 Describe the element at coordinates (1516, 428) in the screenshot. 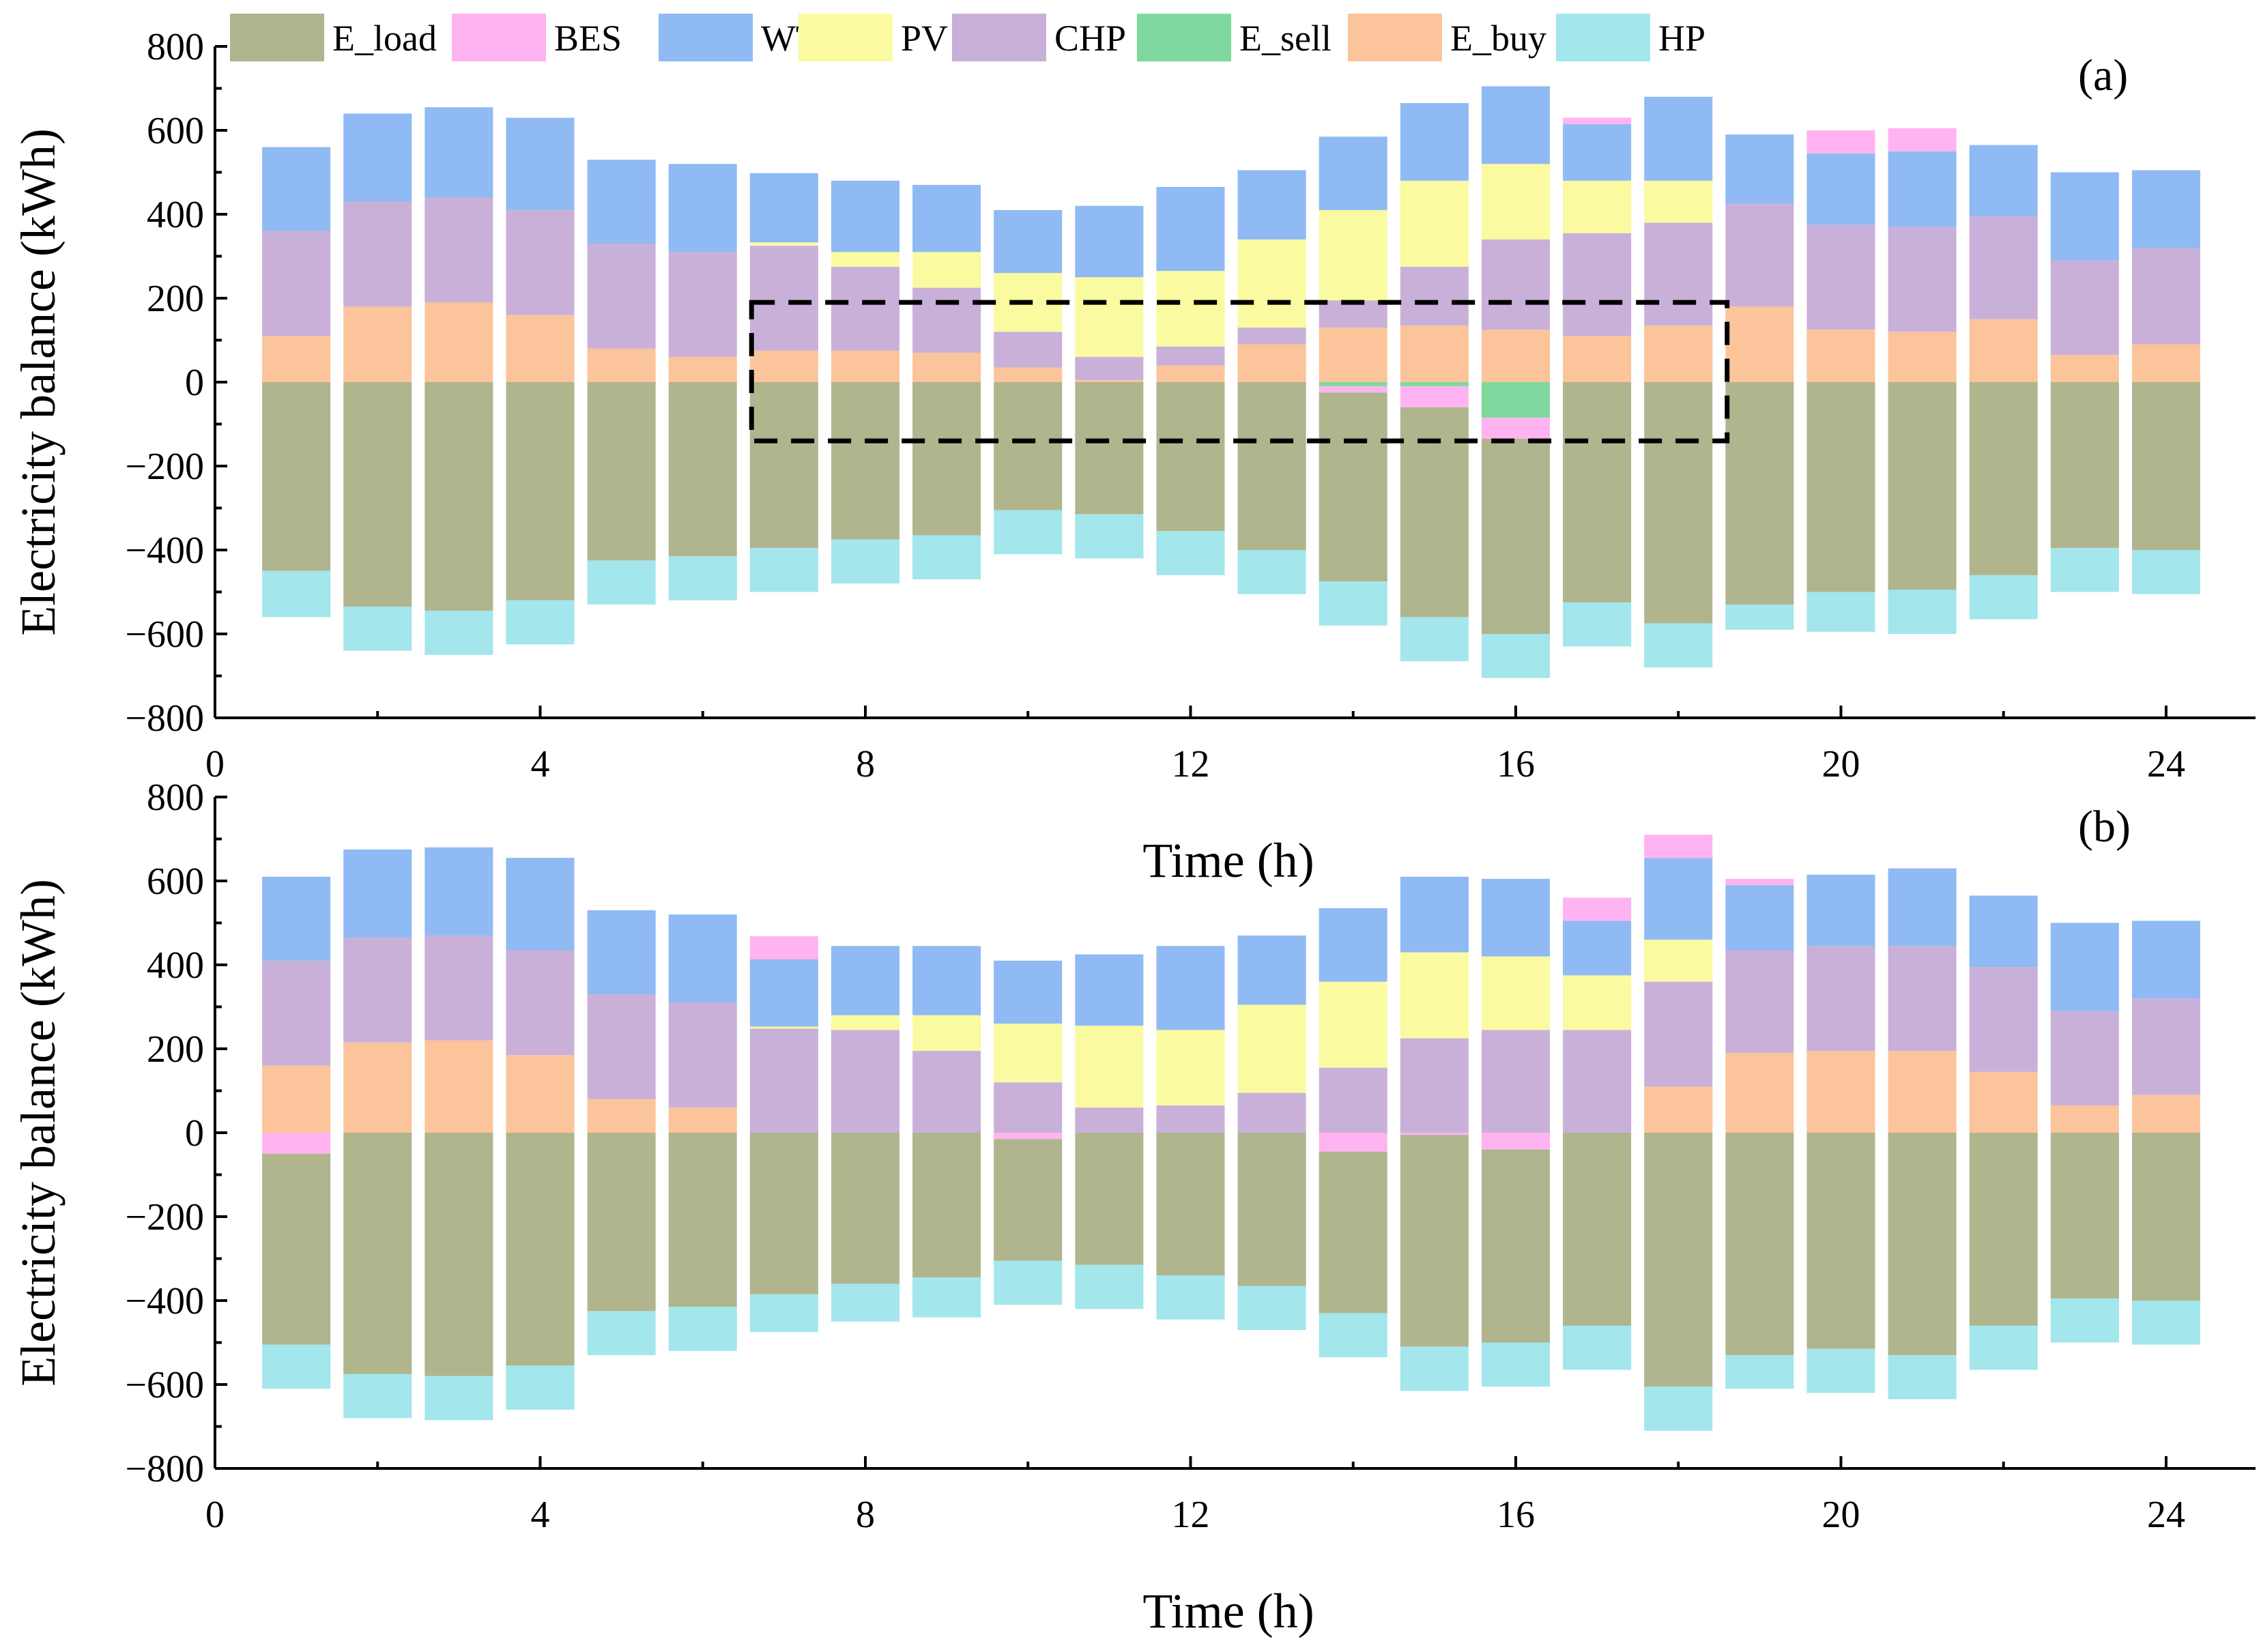

I see `bar-bes-discharge` at that location.